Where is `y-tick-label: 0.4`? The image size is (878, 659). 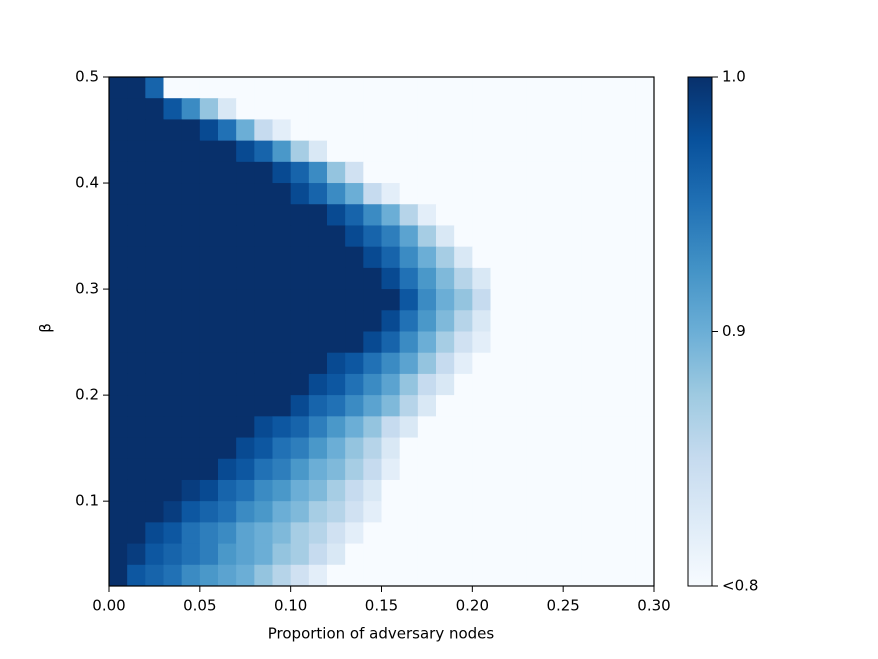
y-tick-label: 0.4 is located at coordinates (87, 183).